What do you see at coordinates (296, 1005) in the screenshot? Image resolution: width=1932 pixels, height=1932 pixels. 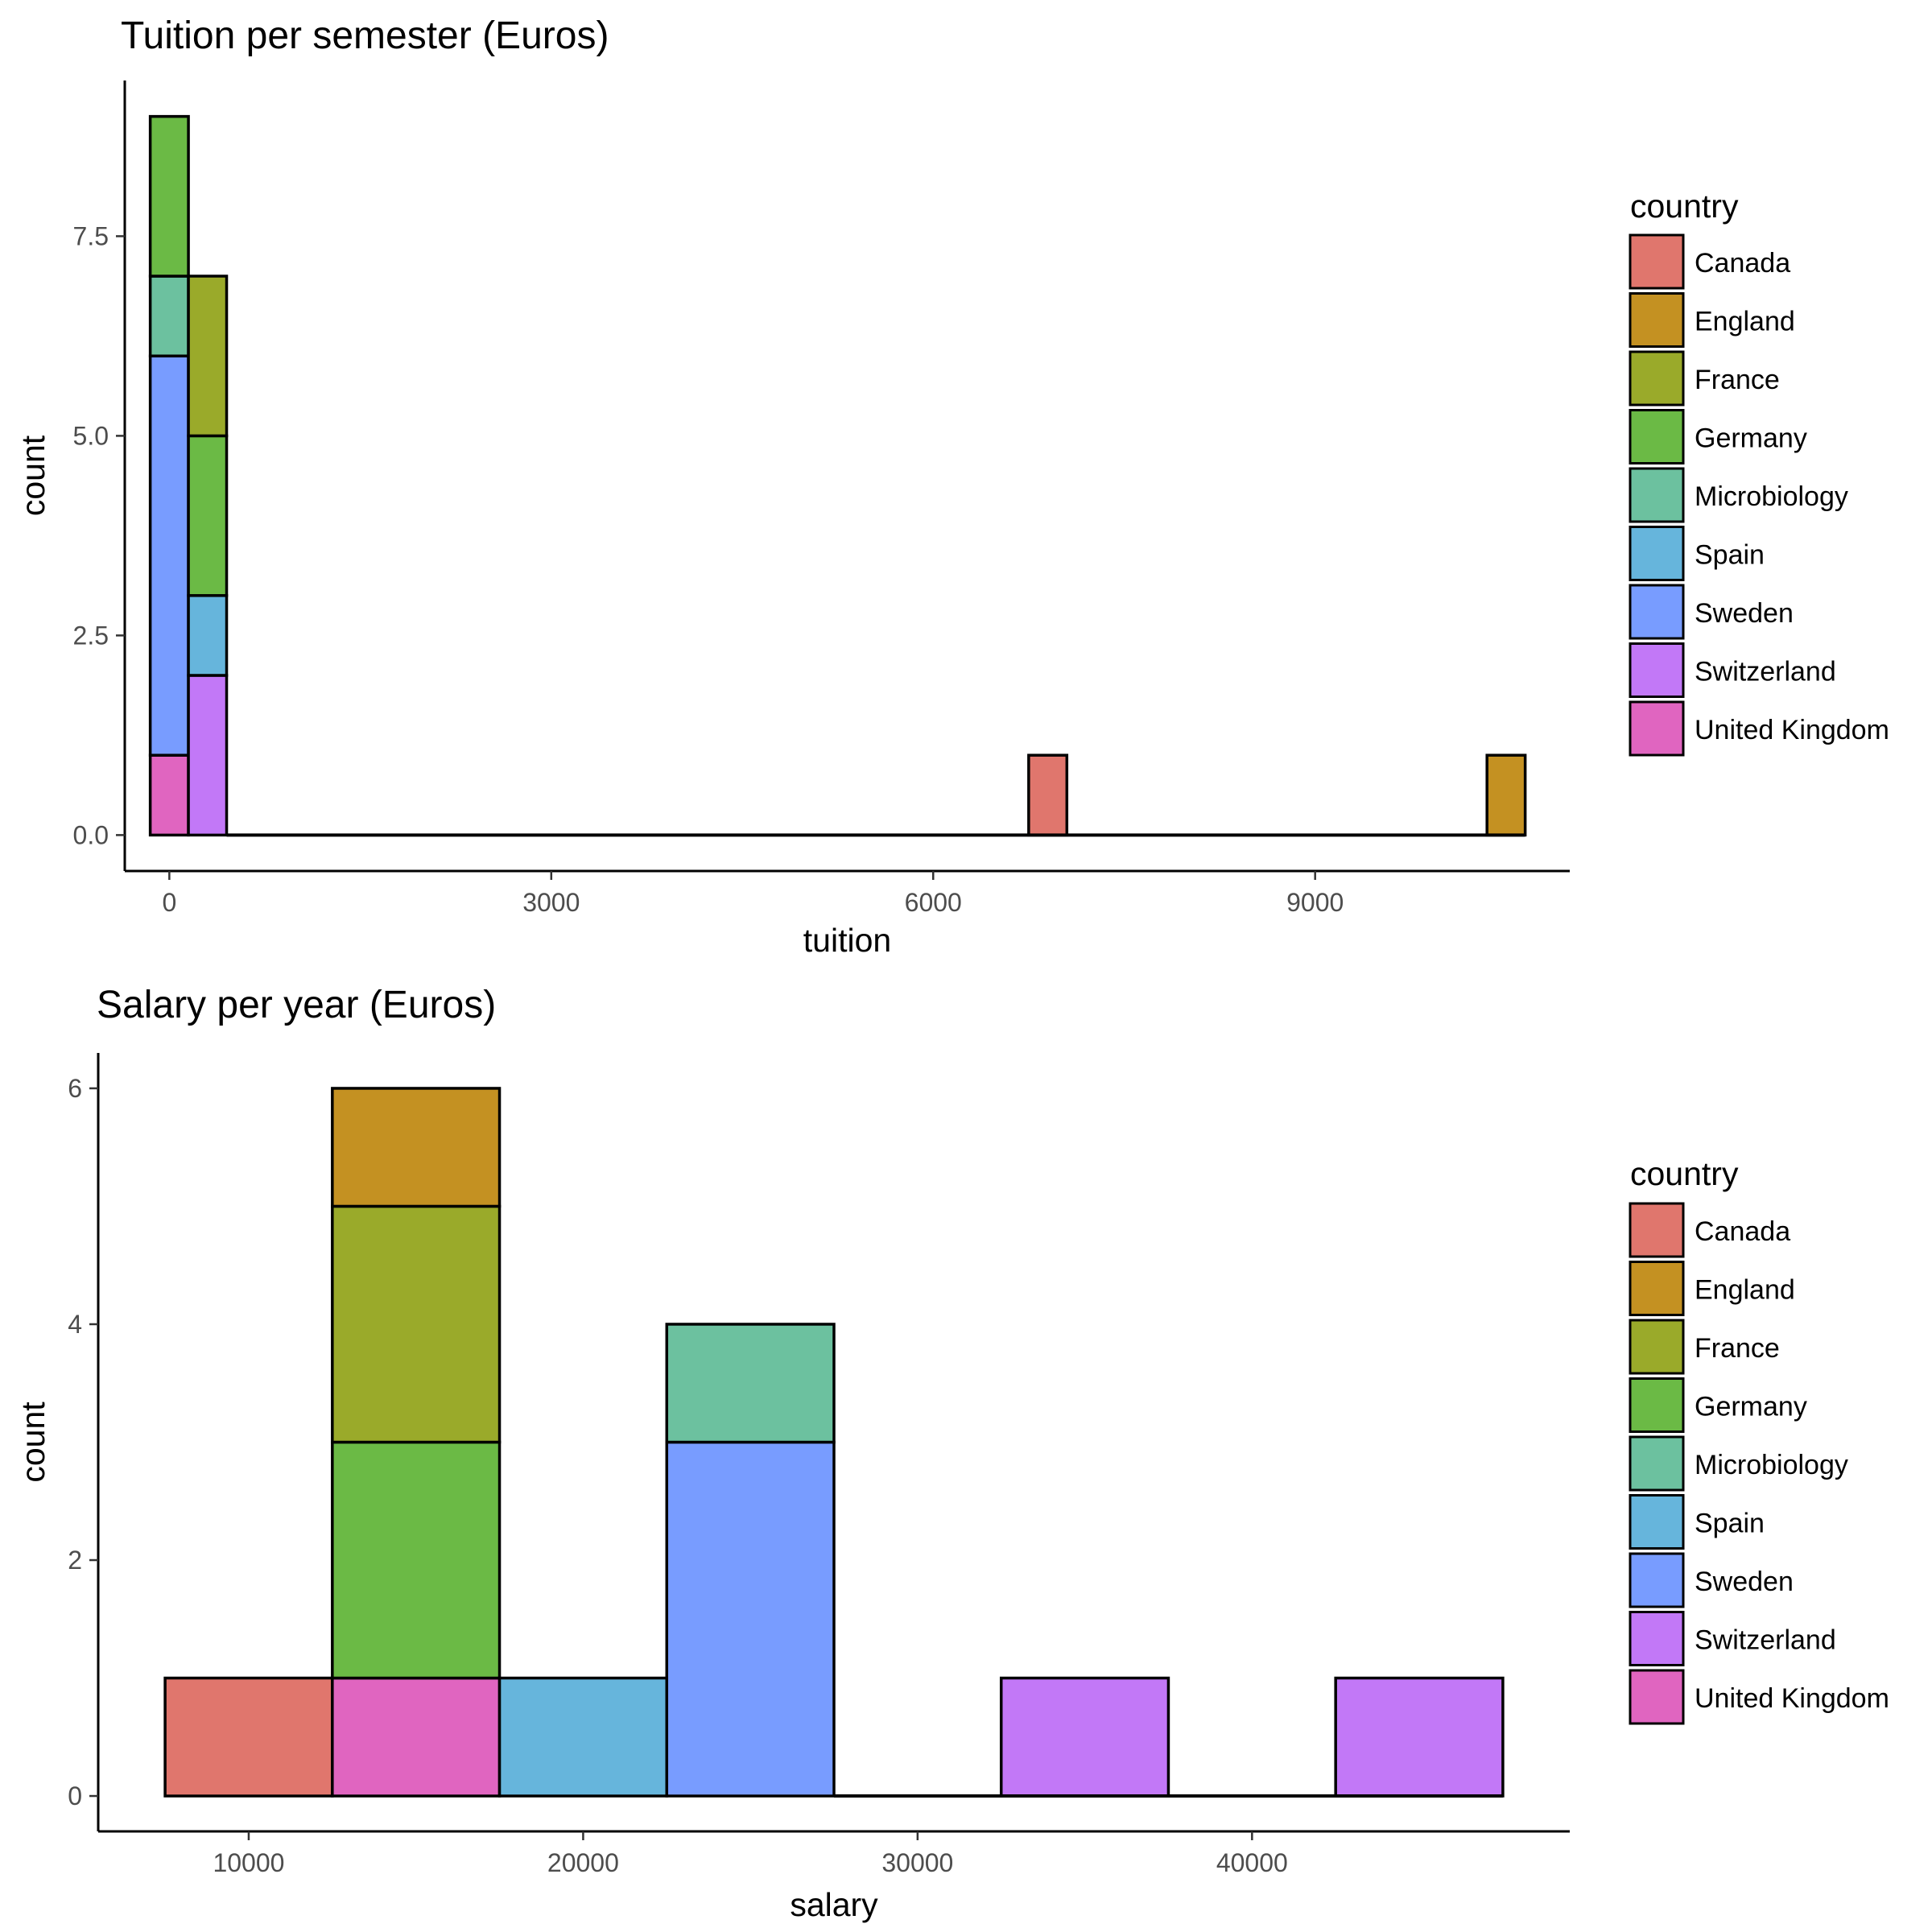 I see `salary-chart-title: Salary per year (Euros)` at bounding box center [296, 1005].